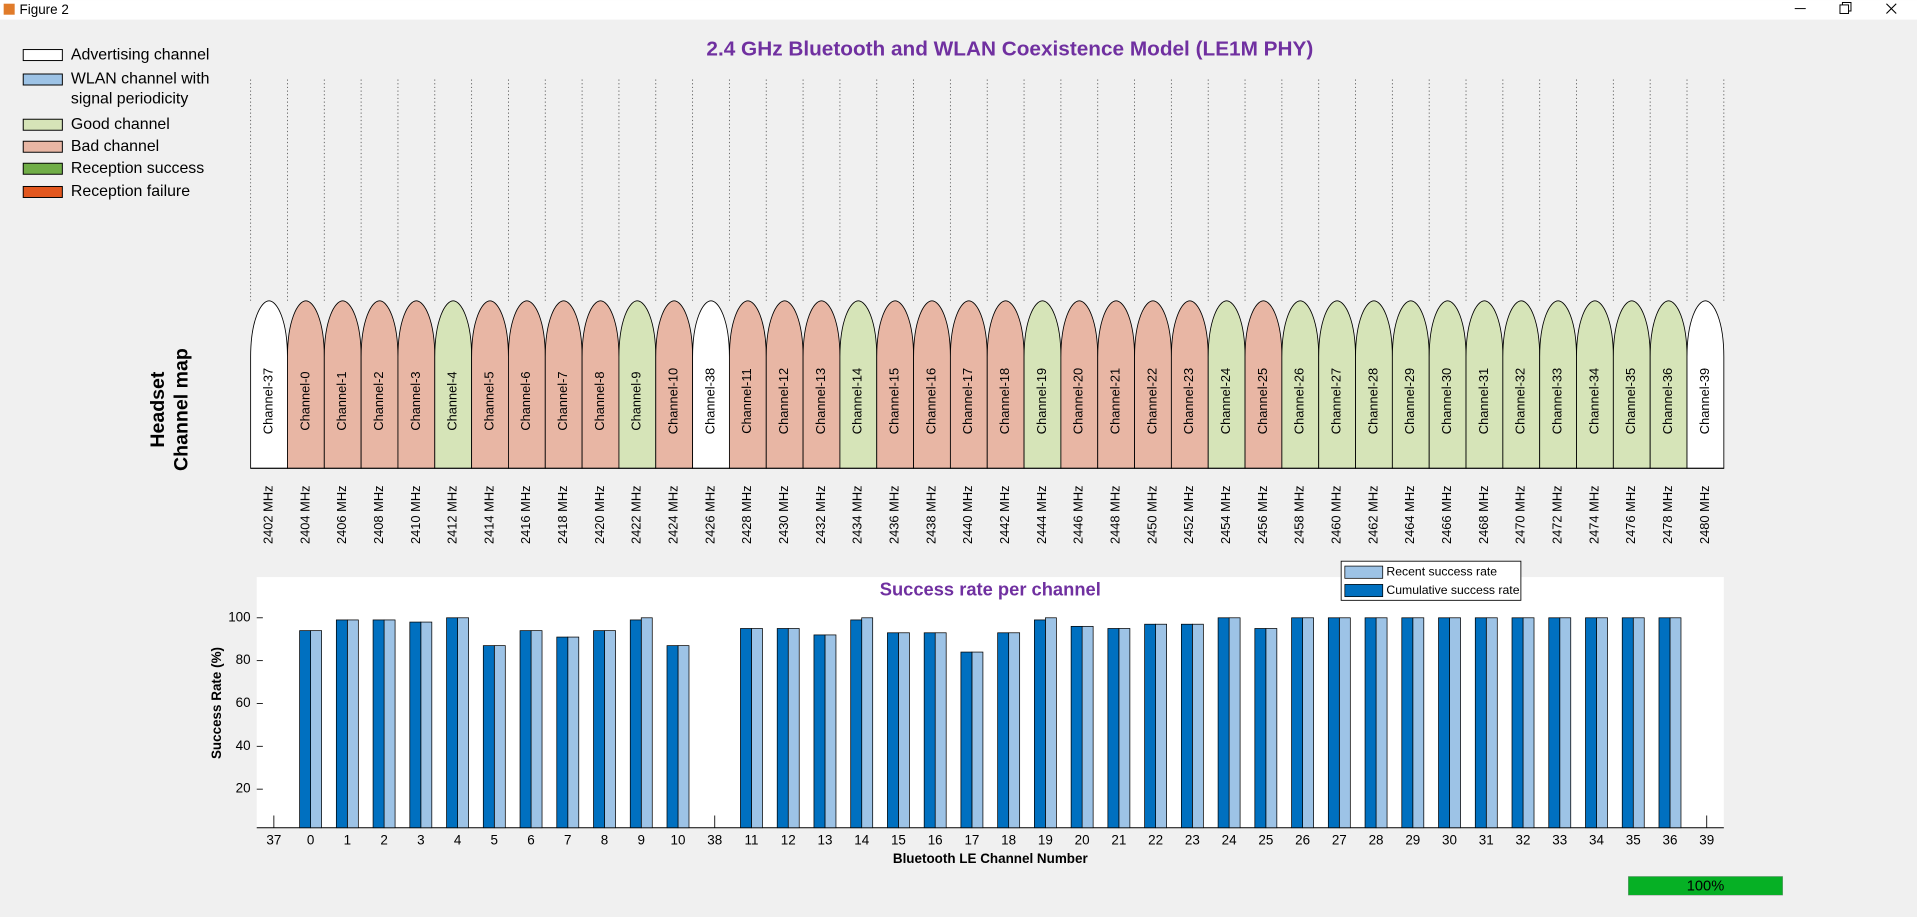 This screenshot has width=1917, height=917. What do you see at coordinates (304, 515) in the screenshot?
I see `channel-frequency: 2404 MHz` at bounding box center [304, 515].